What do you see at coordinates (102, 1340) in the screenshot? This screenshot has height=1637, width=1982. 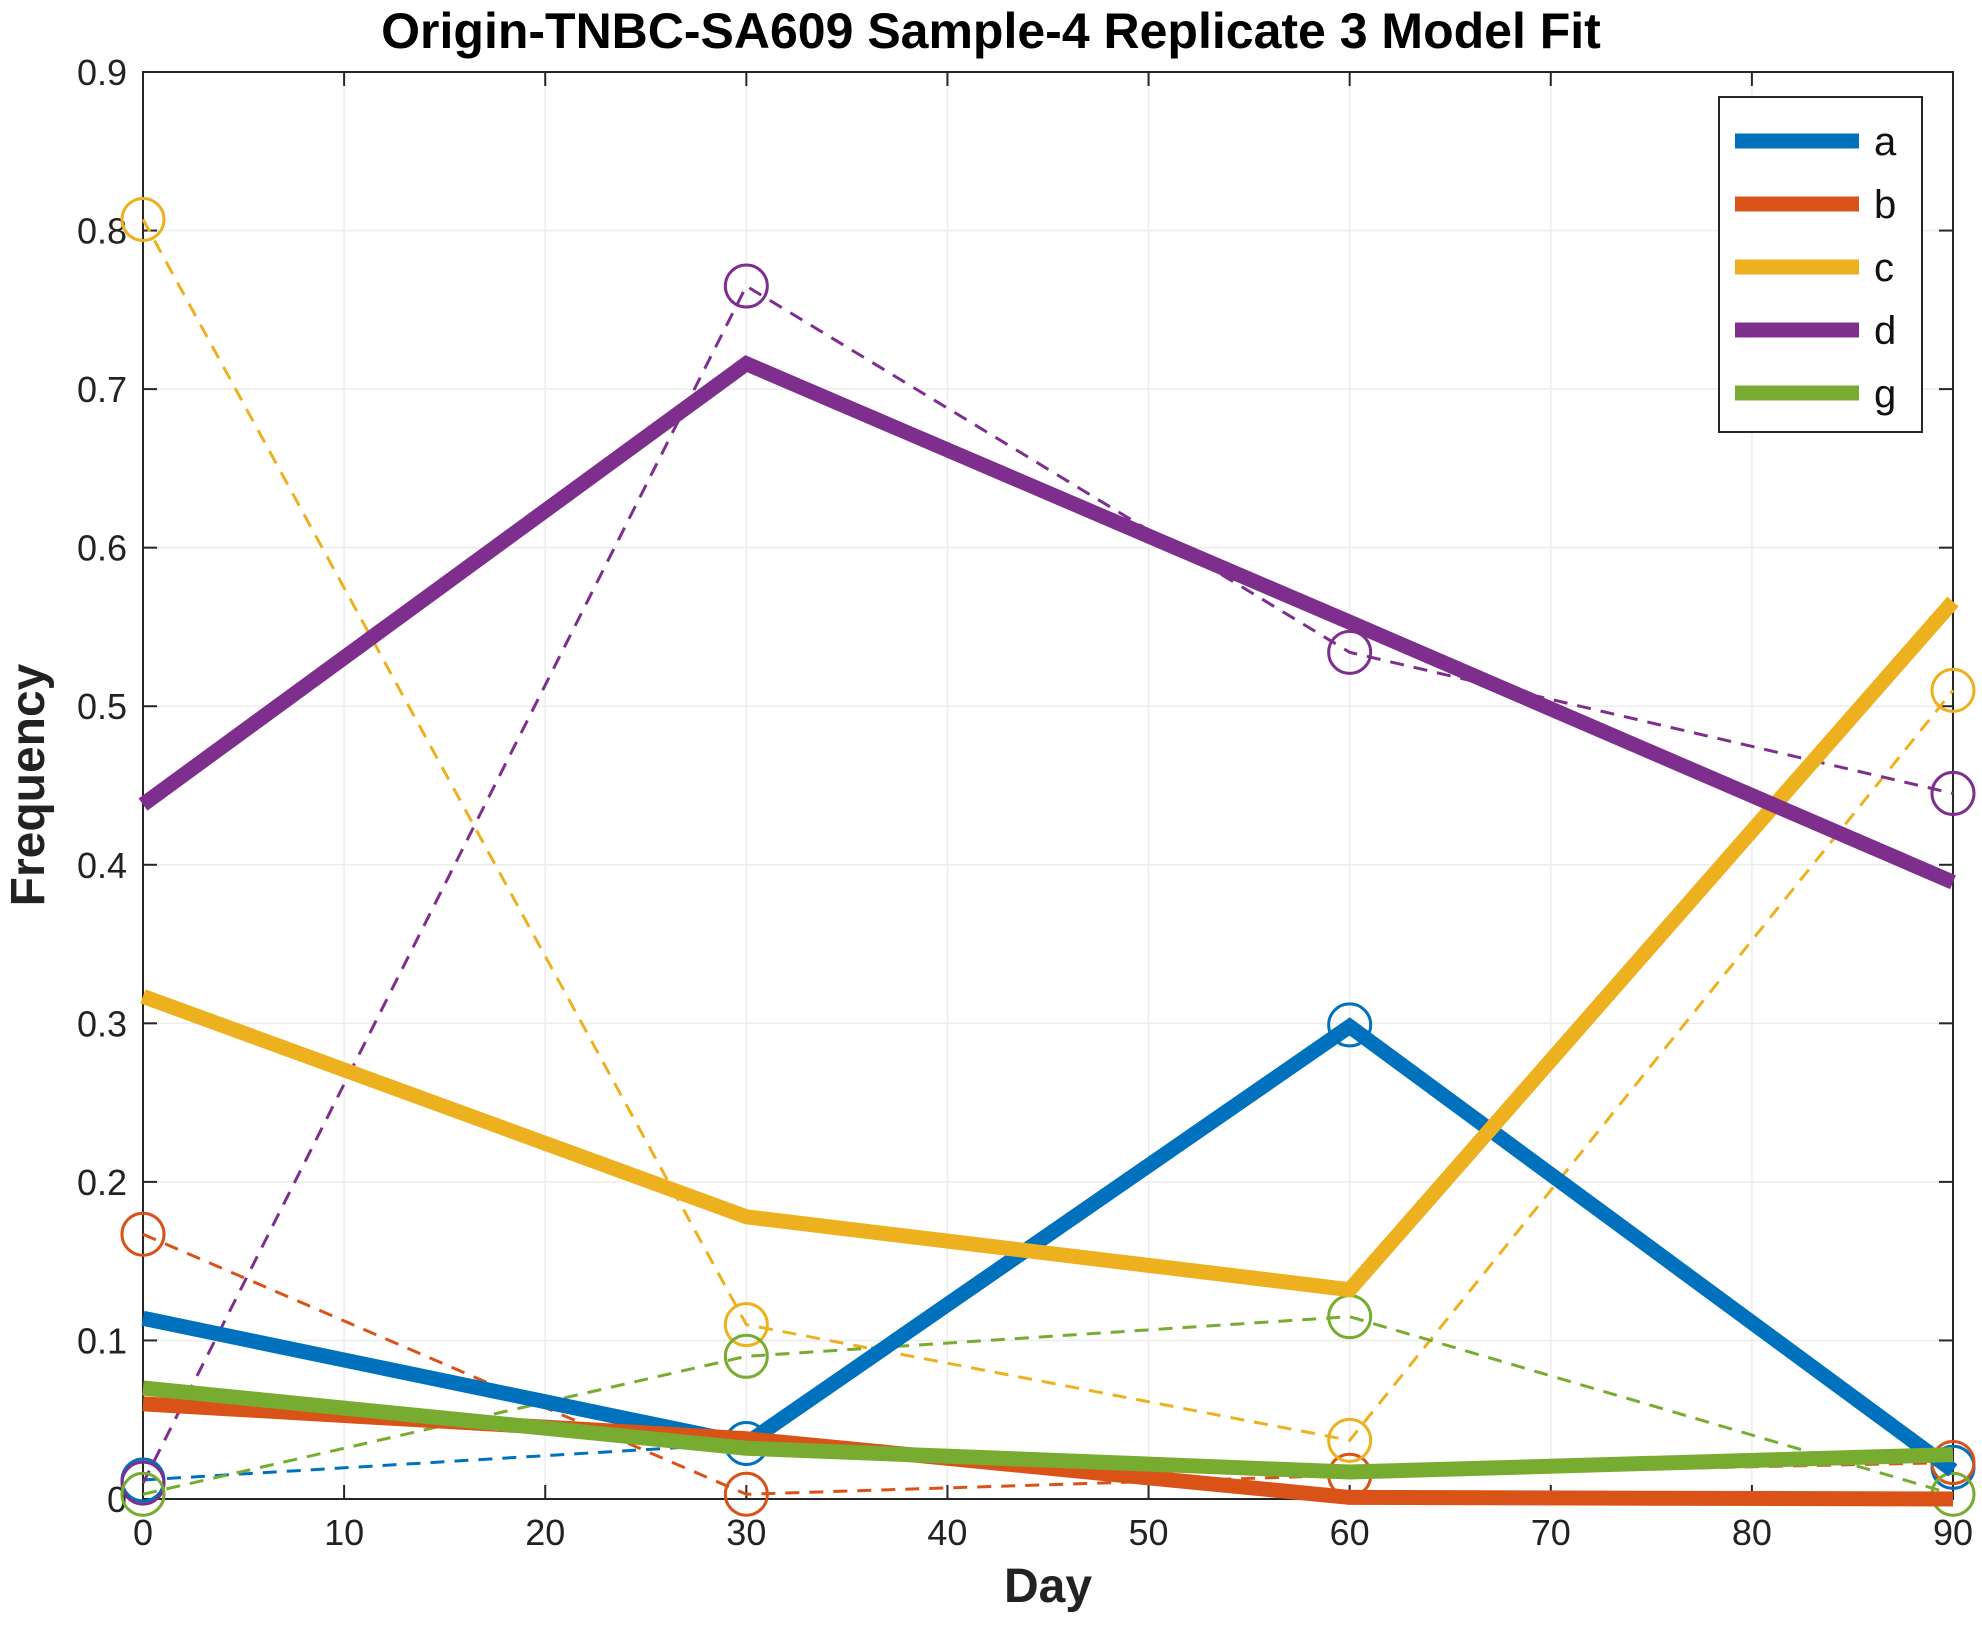 I see `y-tick-label: 0.1` at bounding box center [102, 1340].